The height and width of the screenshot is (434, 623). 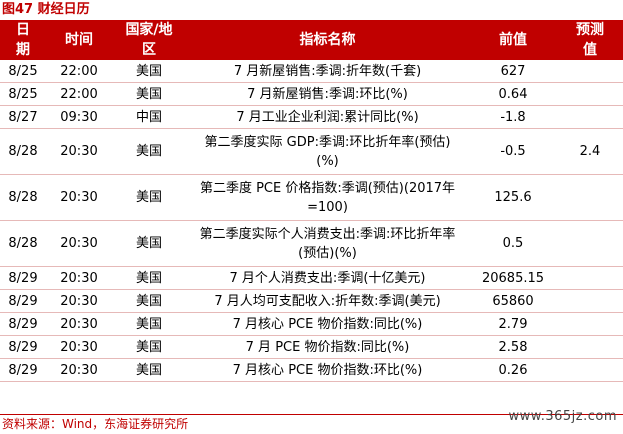 What do you see at coordinates (513, 197) in the screenshot?
I see `cell-prev: 125.6` at bounding box center [513, 197].